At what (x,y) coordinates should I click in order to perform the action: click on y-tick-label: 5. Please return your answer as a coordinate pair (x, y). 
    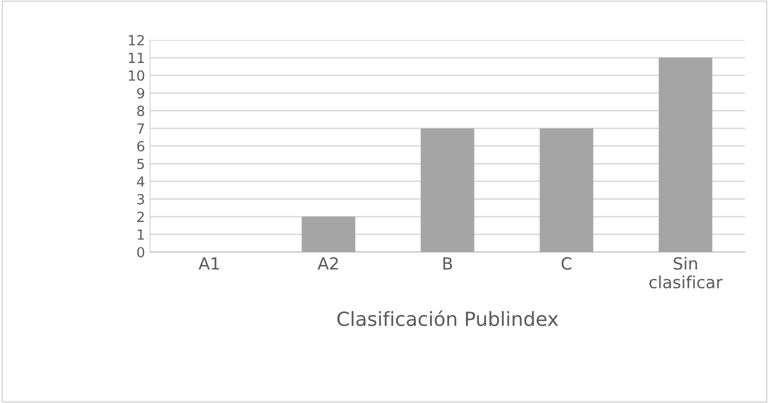
    Looking at the image, I should click on (140, 164).